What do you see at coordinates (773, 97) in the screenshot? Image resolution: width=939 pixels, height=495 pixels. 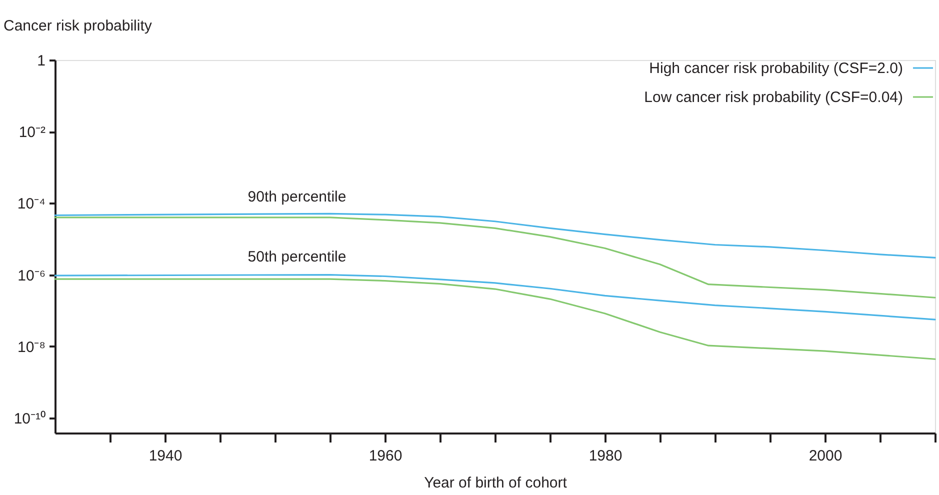 I see `legend-label: Low cancer risk probability (CSF=0.04)` at bounding box center [773, 97].